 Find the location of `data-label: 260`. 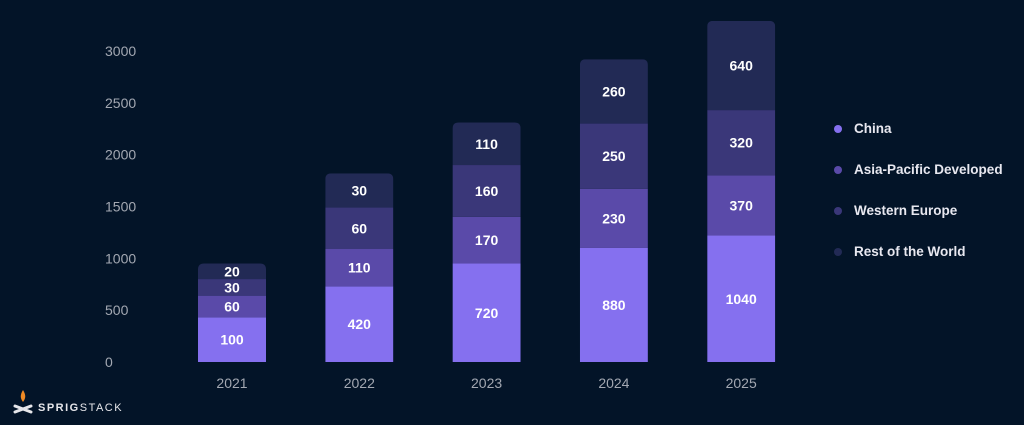

data-label: 260 is located at coordinates (614, 91).